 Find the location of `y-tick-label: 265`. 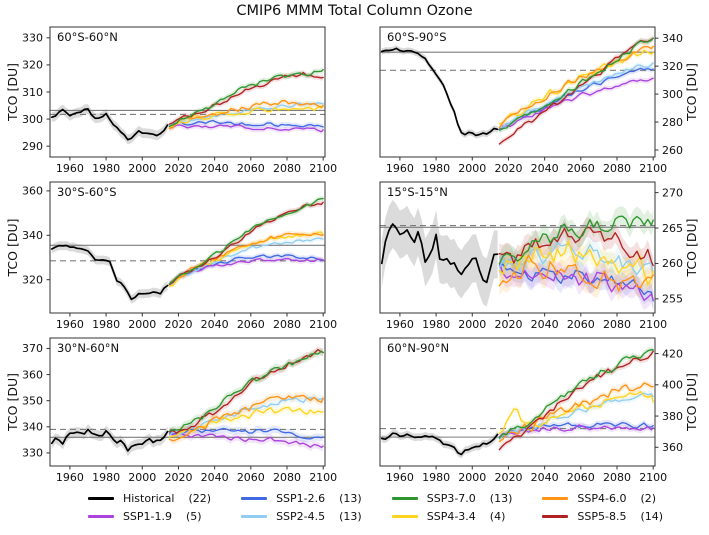

y-tick-label: 265 is located at coordinates (672, 228).